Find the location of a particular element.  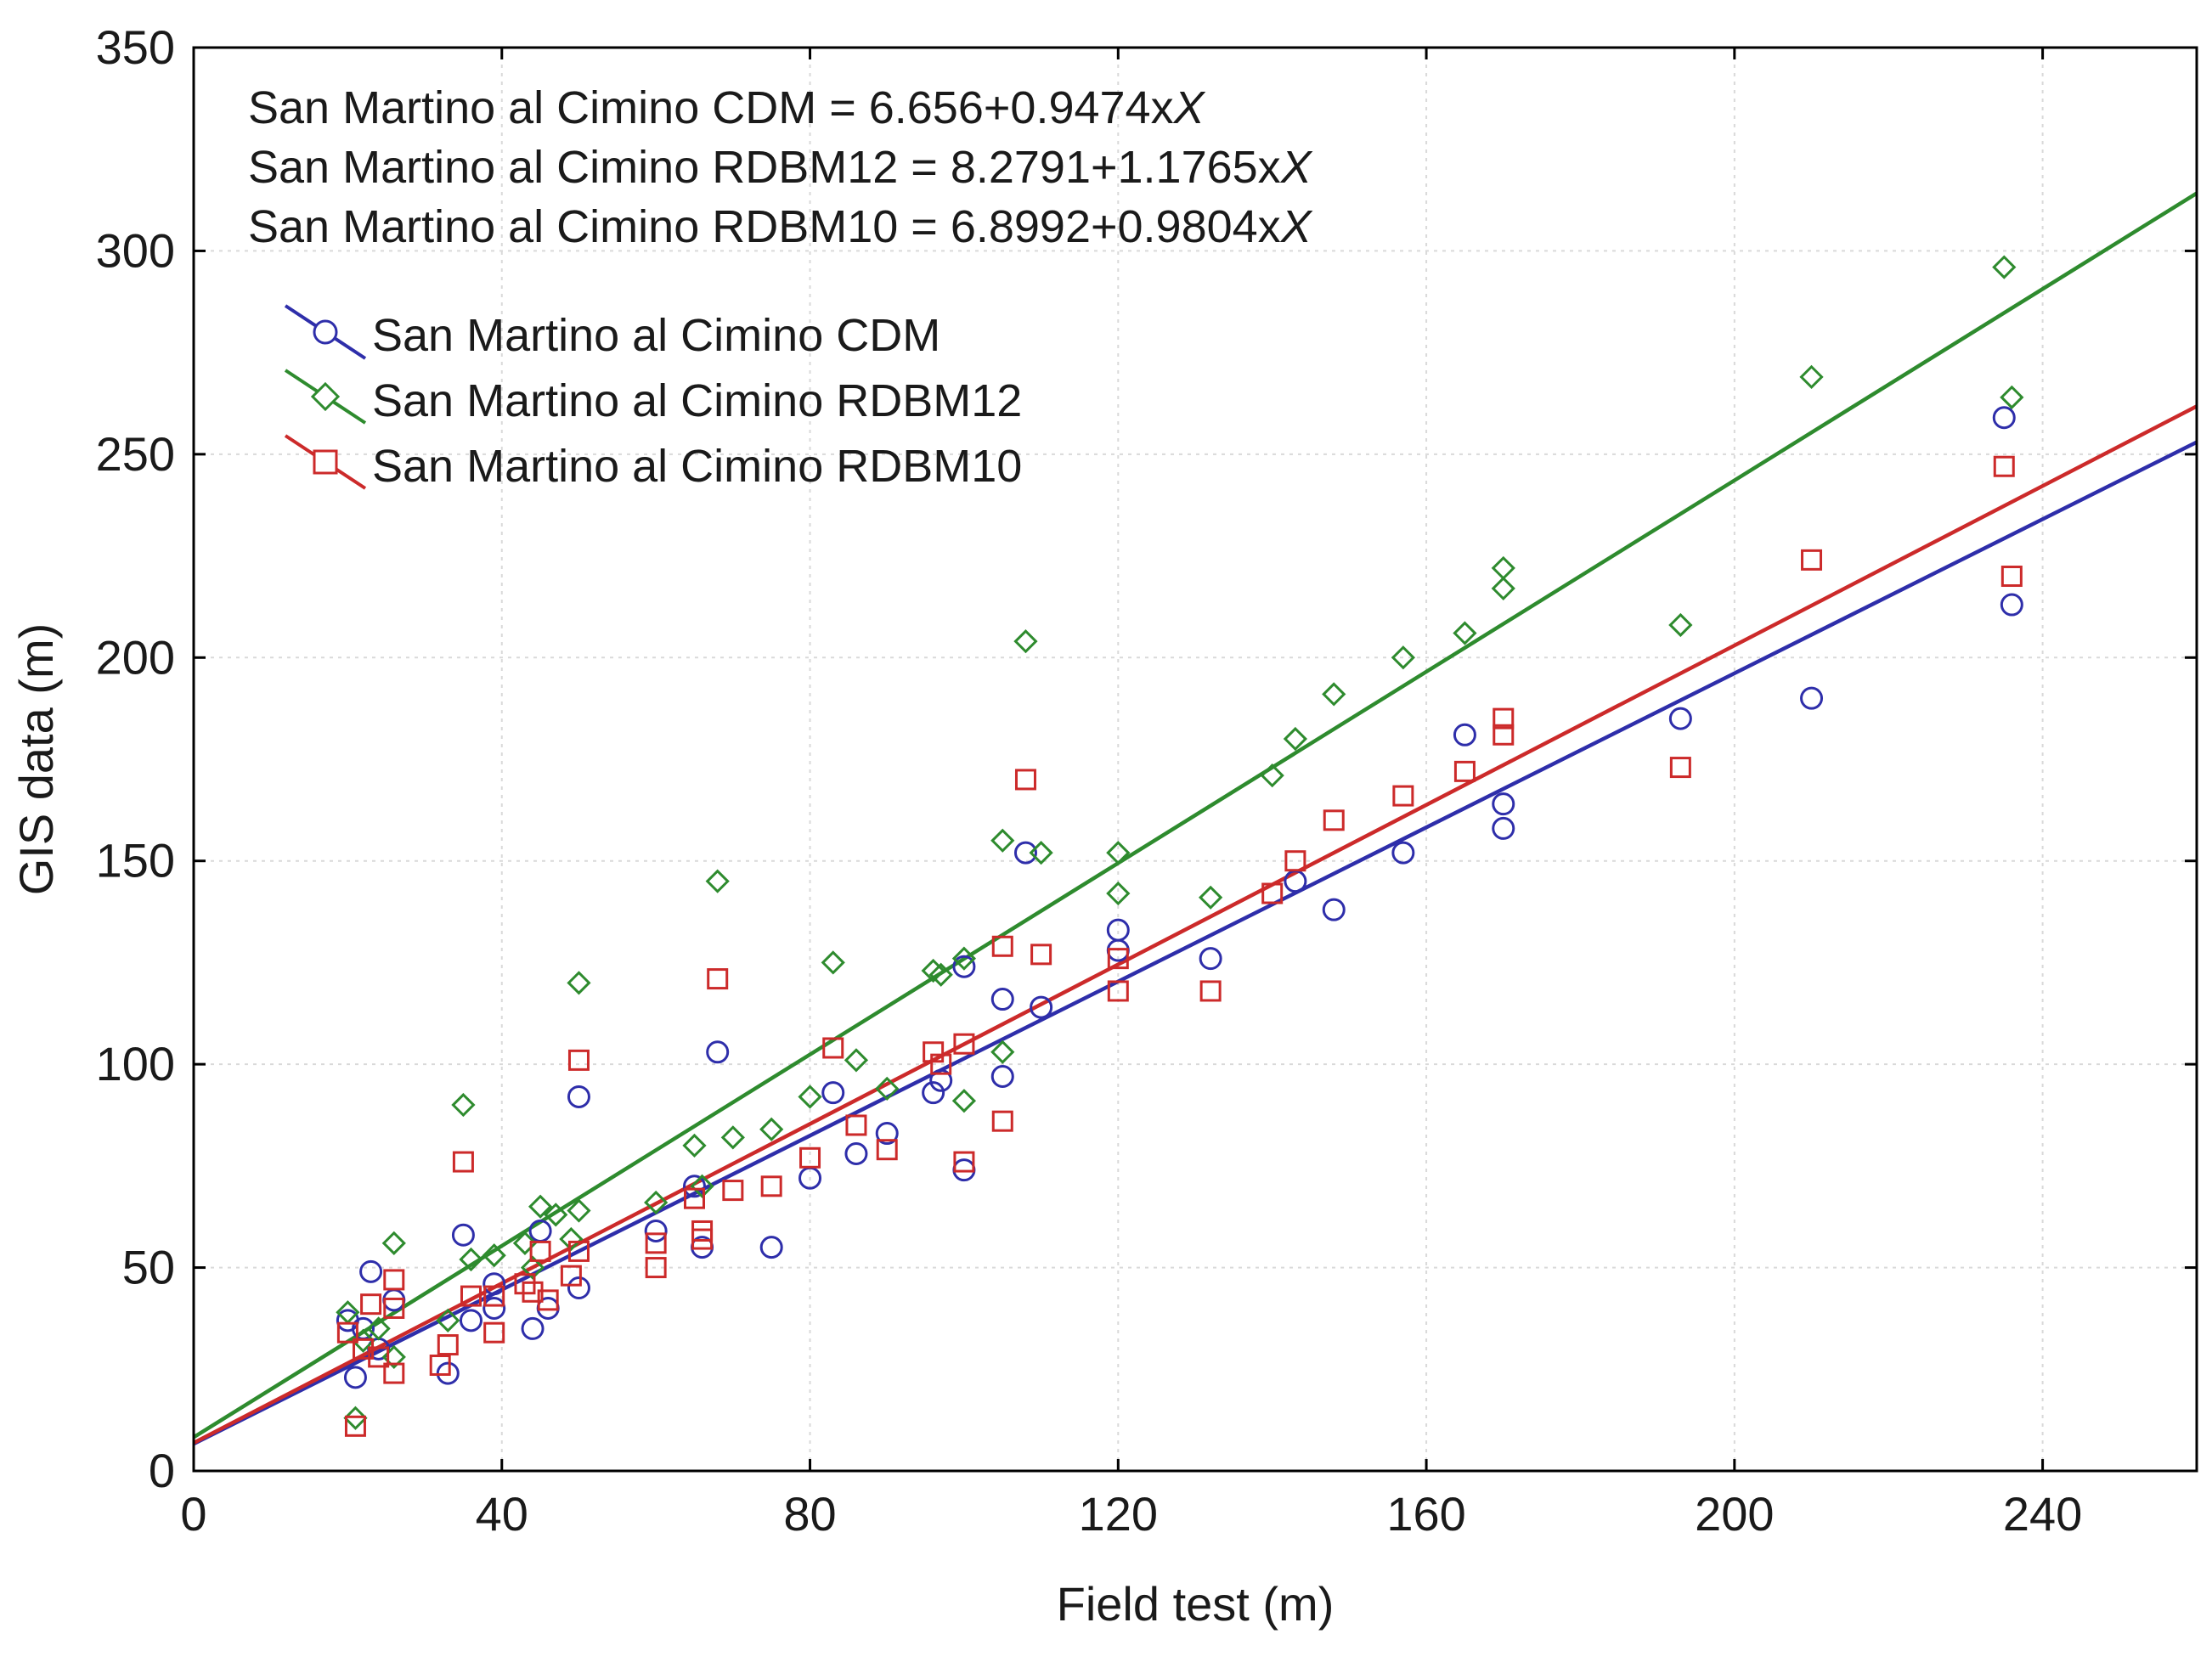

y-axis-title: GIS data (m) is located at coordinates (36, 759).